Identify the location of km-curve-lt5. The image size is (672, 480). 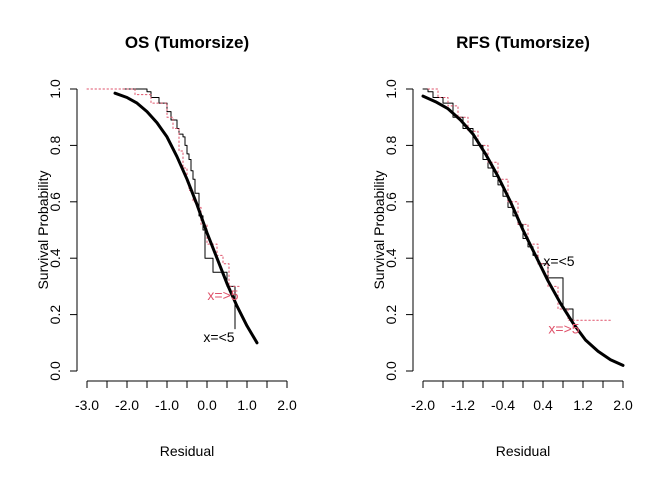
(179, 209).